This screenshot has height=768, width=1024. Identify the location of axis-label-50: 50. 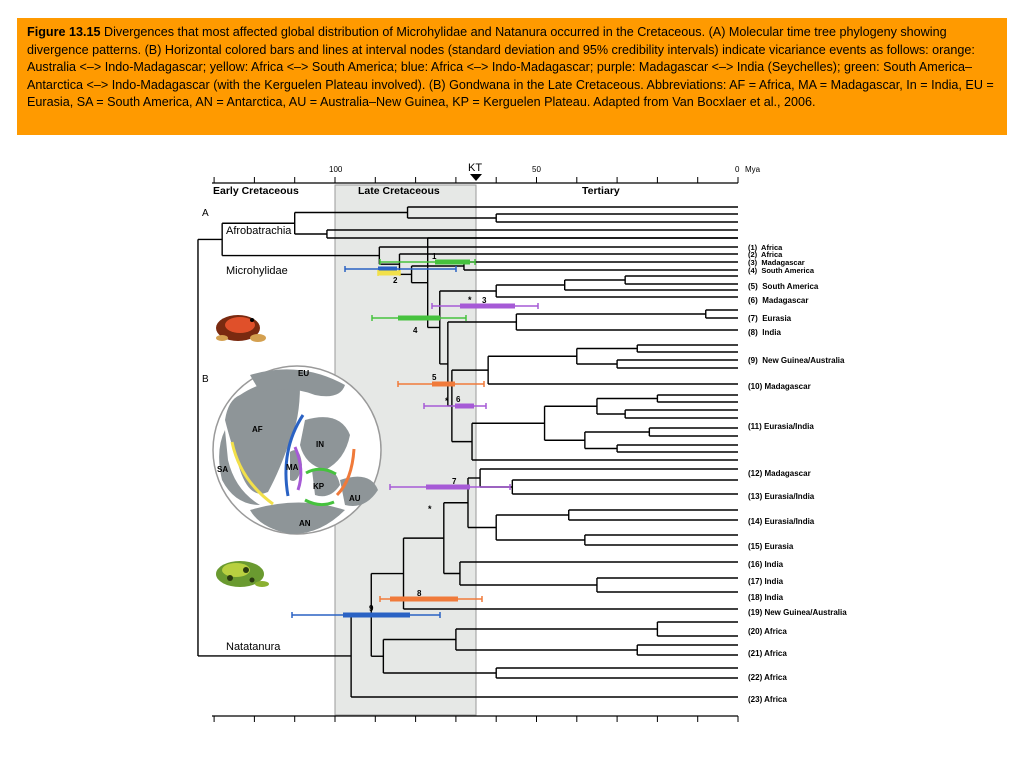
(536, 169).